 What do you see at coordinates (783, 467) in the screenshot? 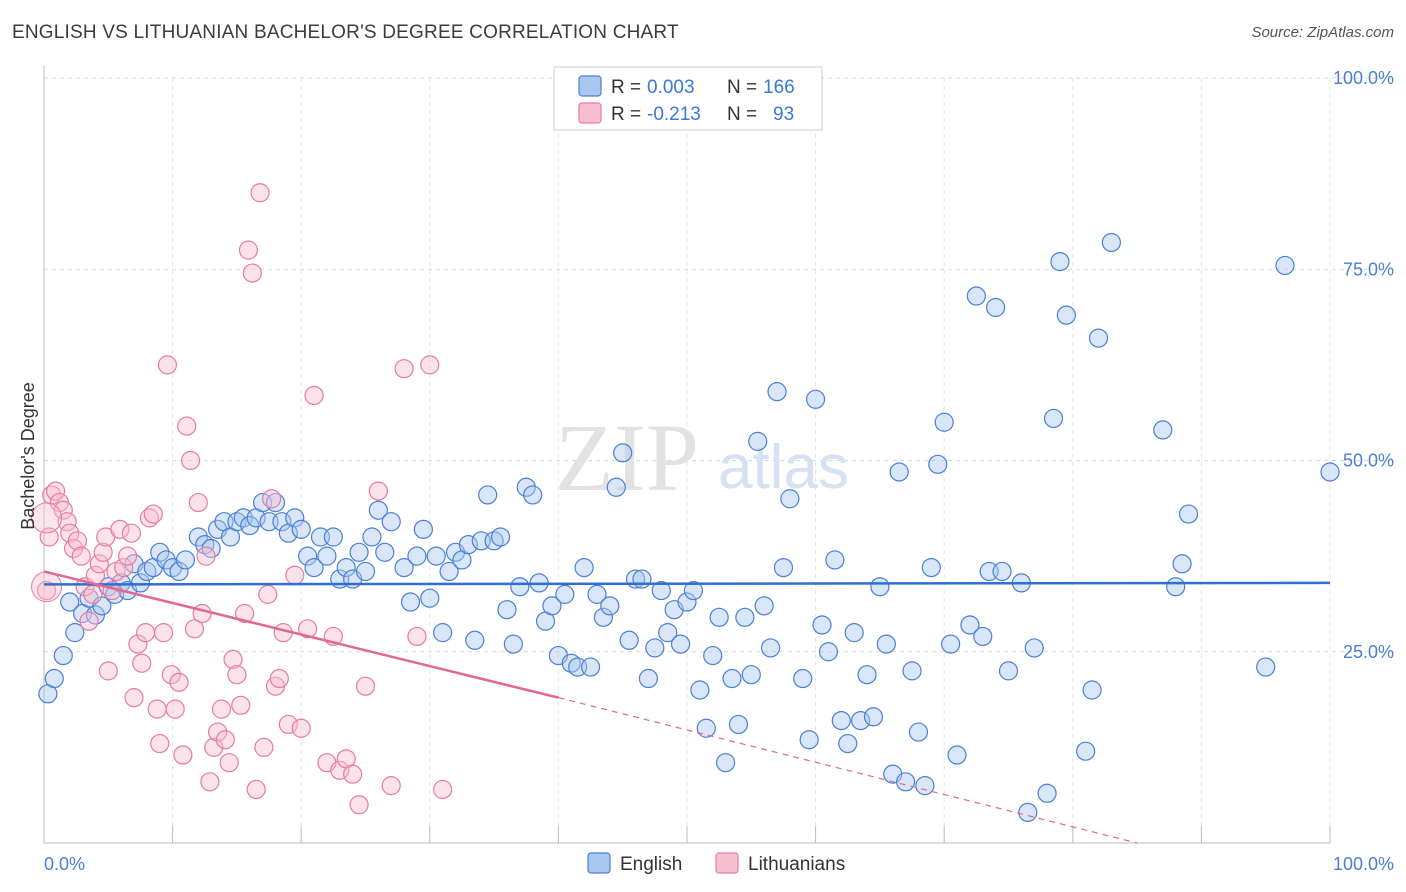
I see `watermark-atlas: atlas` at bounding box center [783, 467].